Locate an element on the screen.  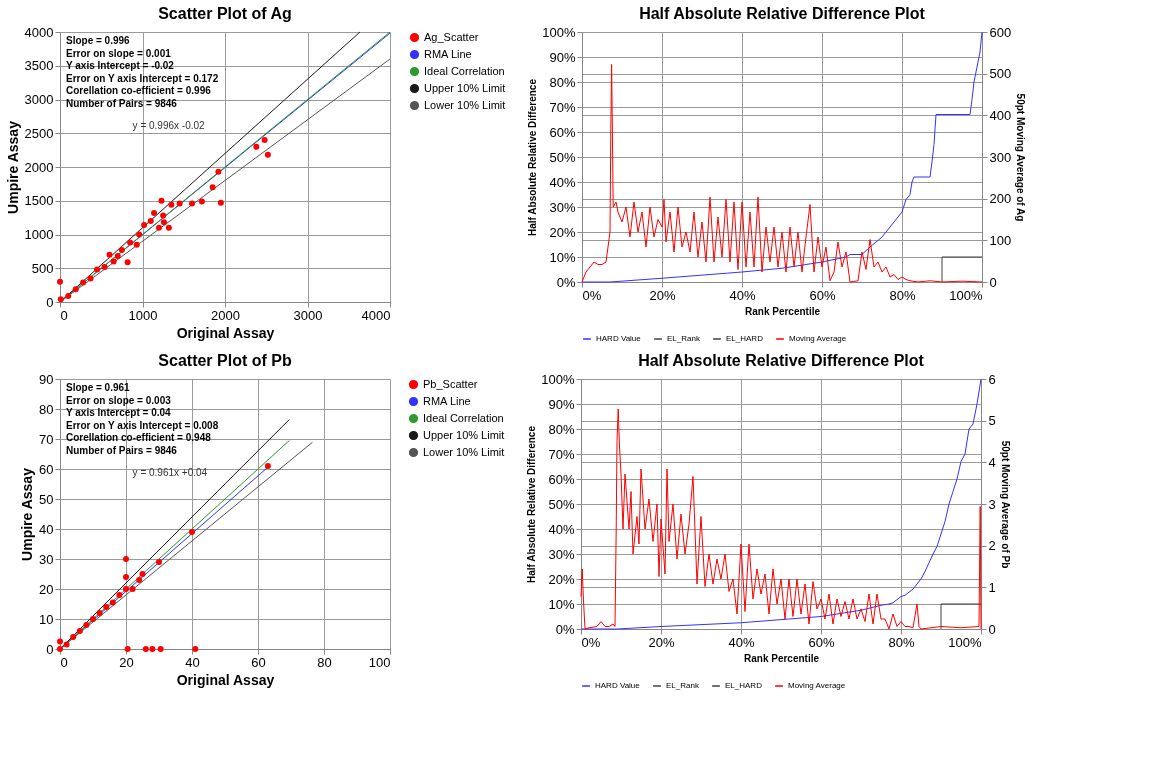
y-axis-title: Umpire Assay is located at coordinates (27, 514).